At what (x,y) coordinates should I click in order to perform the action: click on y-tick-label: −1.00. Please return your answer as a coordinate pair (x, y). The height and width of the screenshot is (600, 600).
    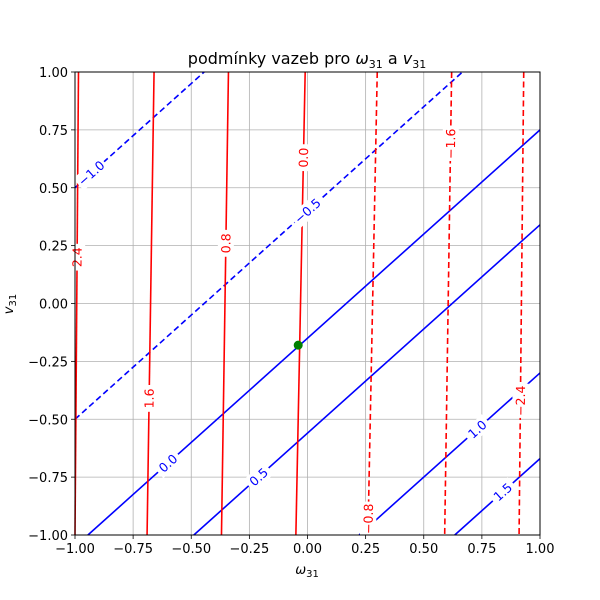
    Looking at the image, I should click on (48, 536).